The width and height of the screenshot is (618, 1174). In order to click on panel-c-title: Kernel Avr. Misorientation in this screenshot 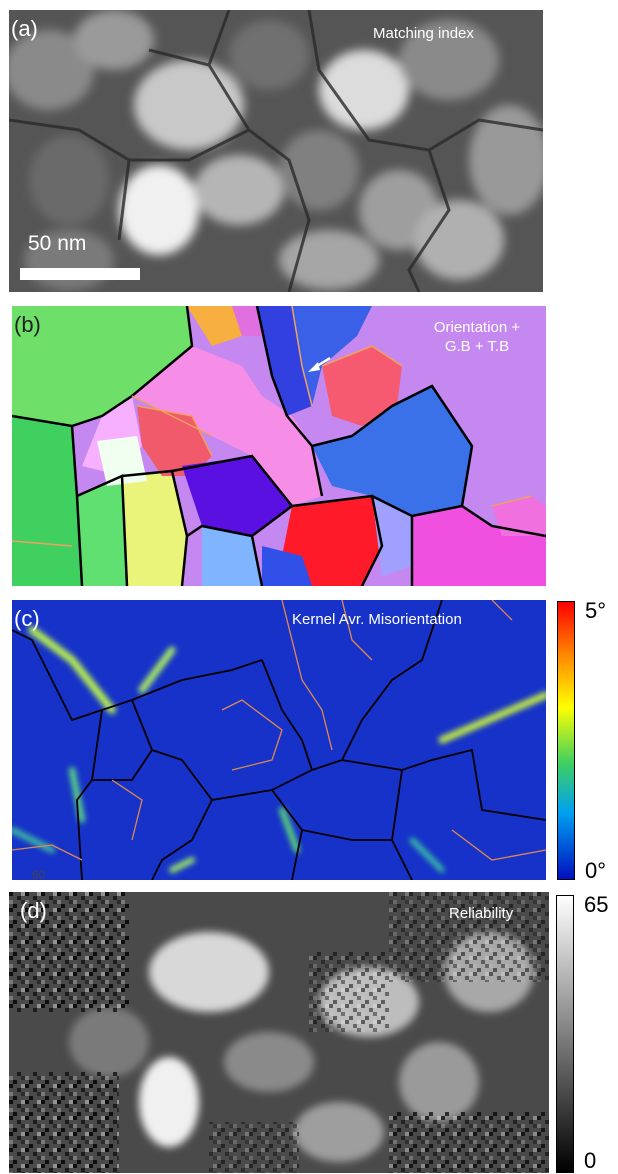, I will do `click(377, 619)`.